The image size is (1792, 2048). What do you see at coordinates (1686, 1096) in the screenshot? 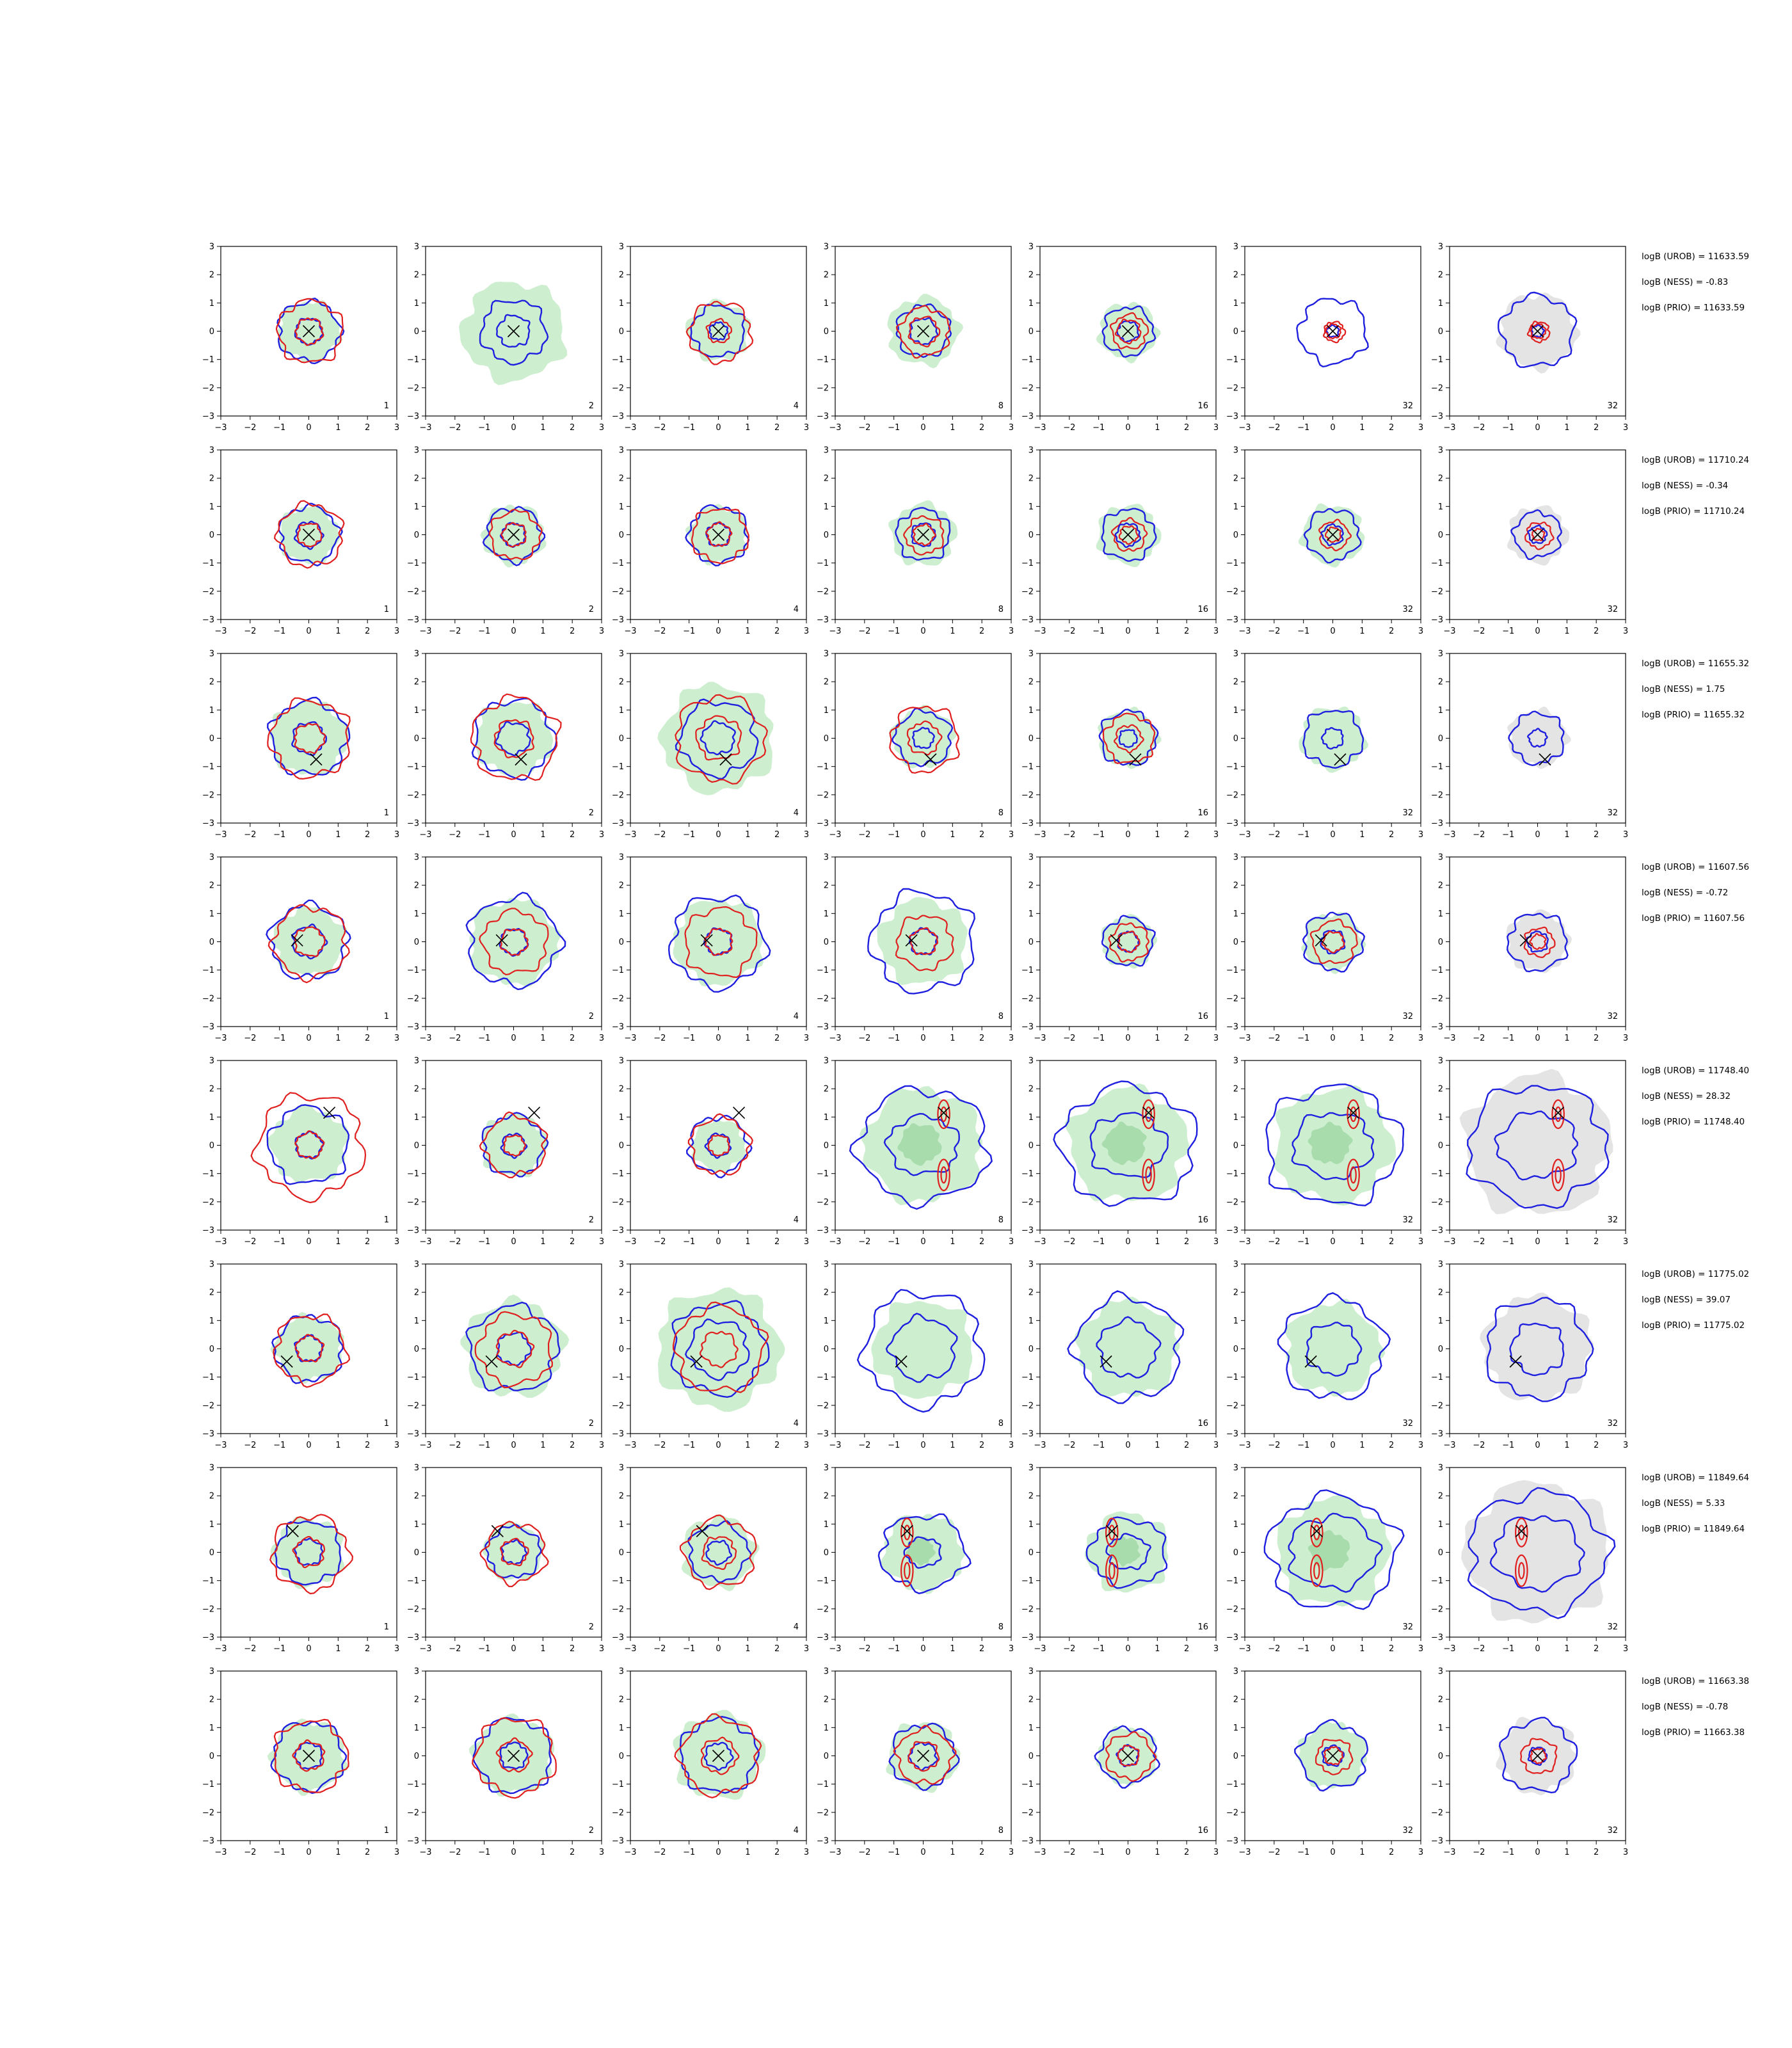
I see `logb-annotation: logB (NESS) = 28.32` at bounding box center [1686, 1096].